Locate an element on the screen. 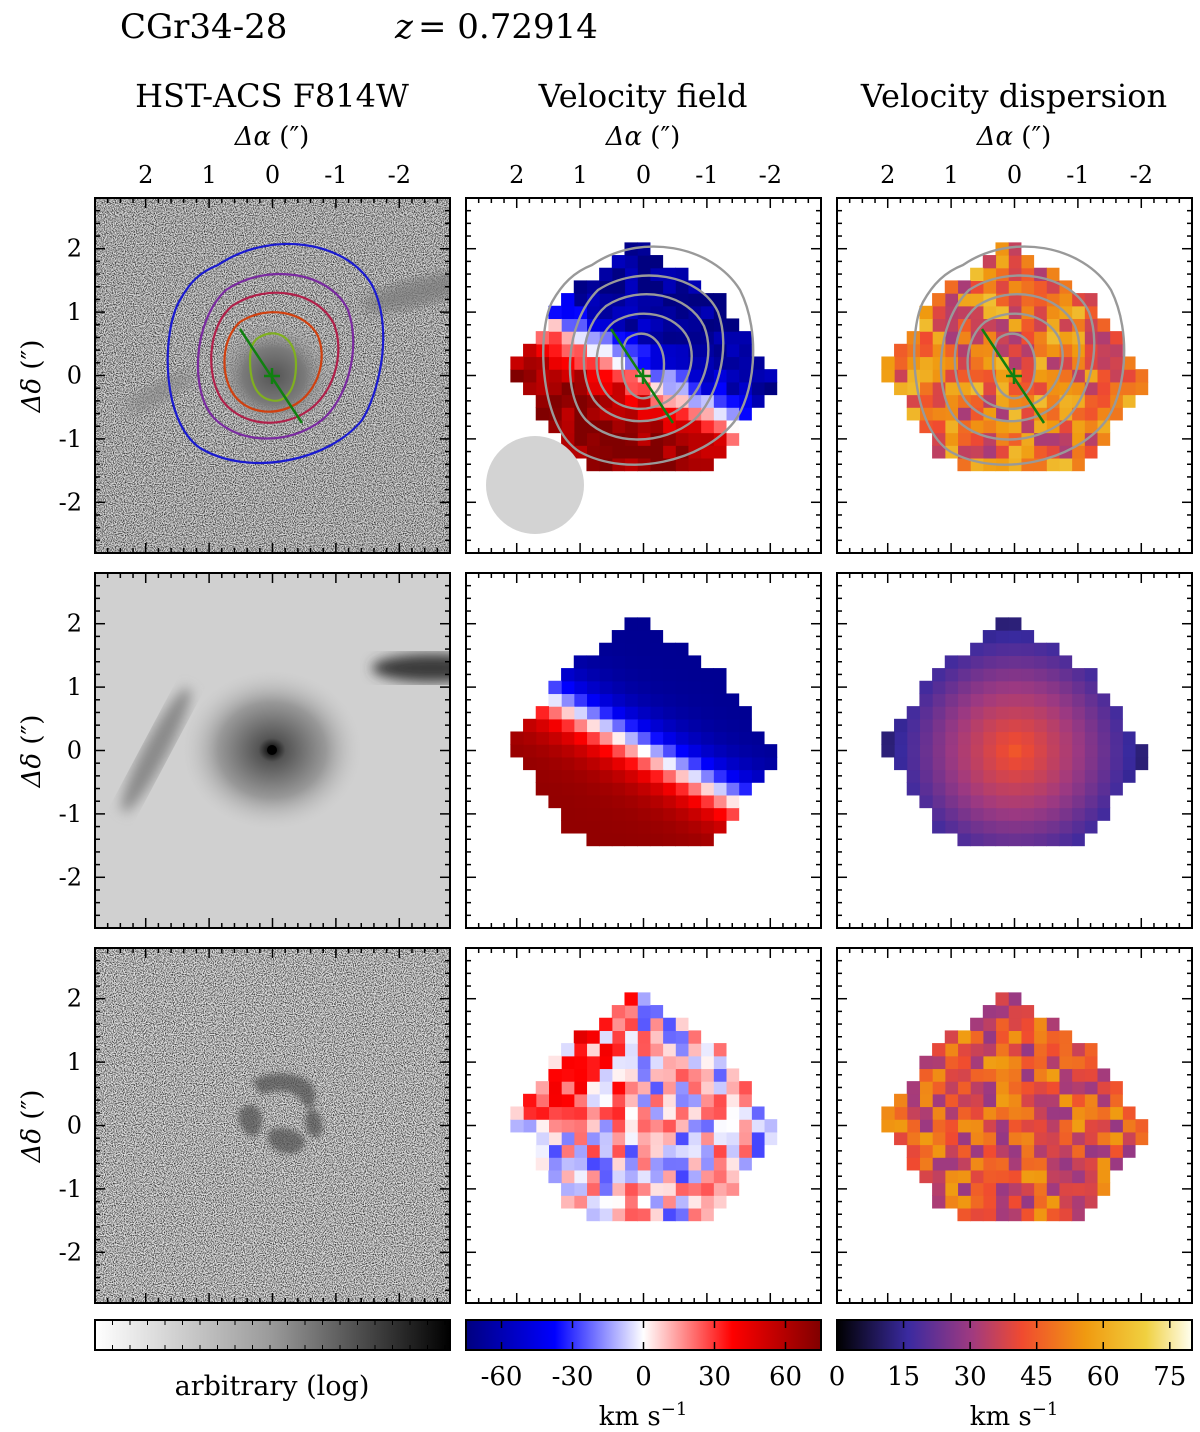 The height and width of the screenshot is (1432, 1200). x-axis-label-dispersion: Δα (″) is located at coordinates (1014, 137).